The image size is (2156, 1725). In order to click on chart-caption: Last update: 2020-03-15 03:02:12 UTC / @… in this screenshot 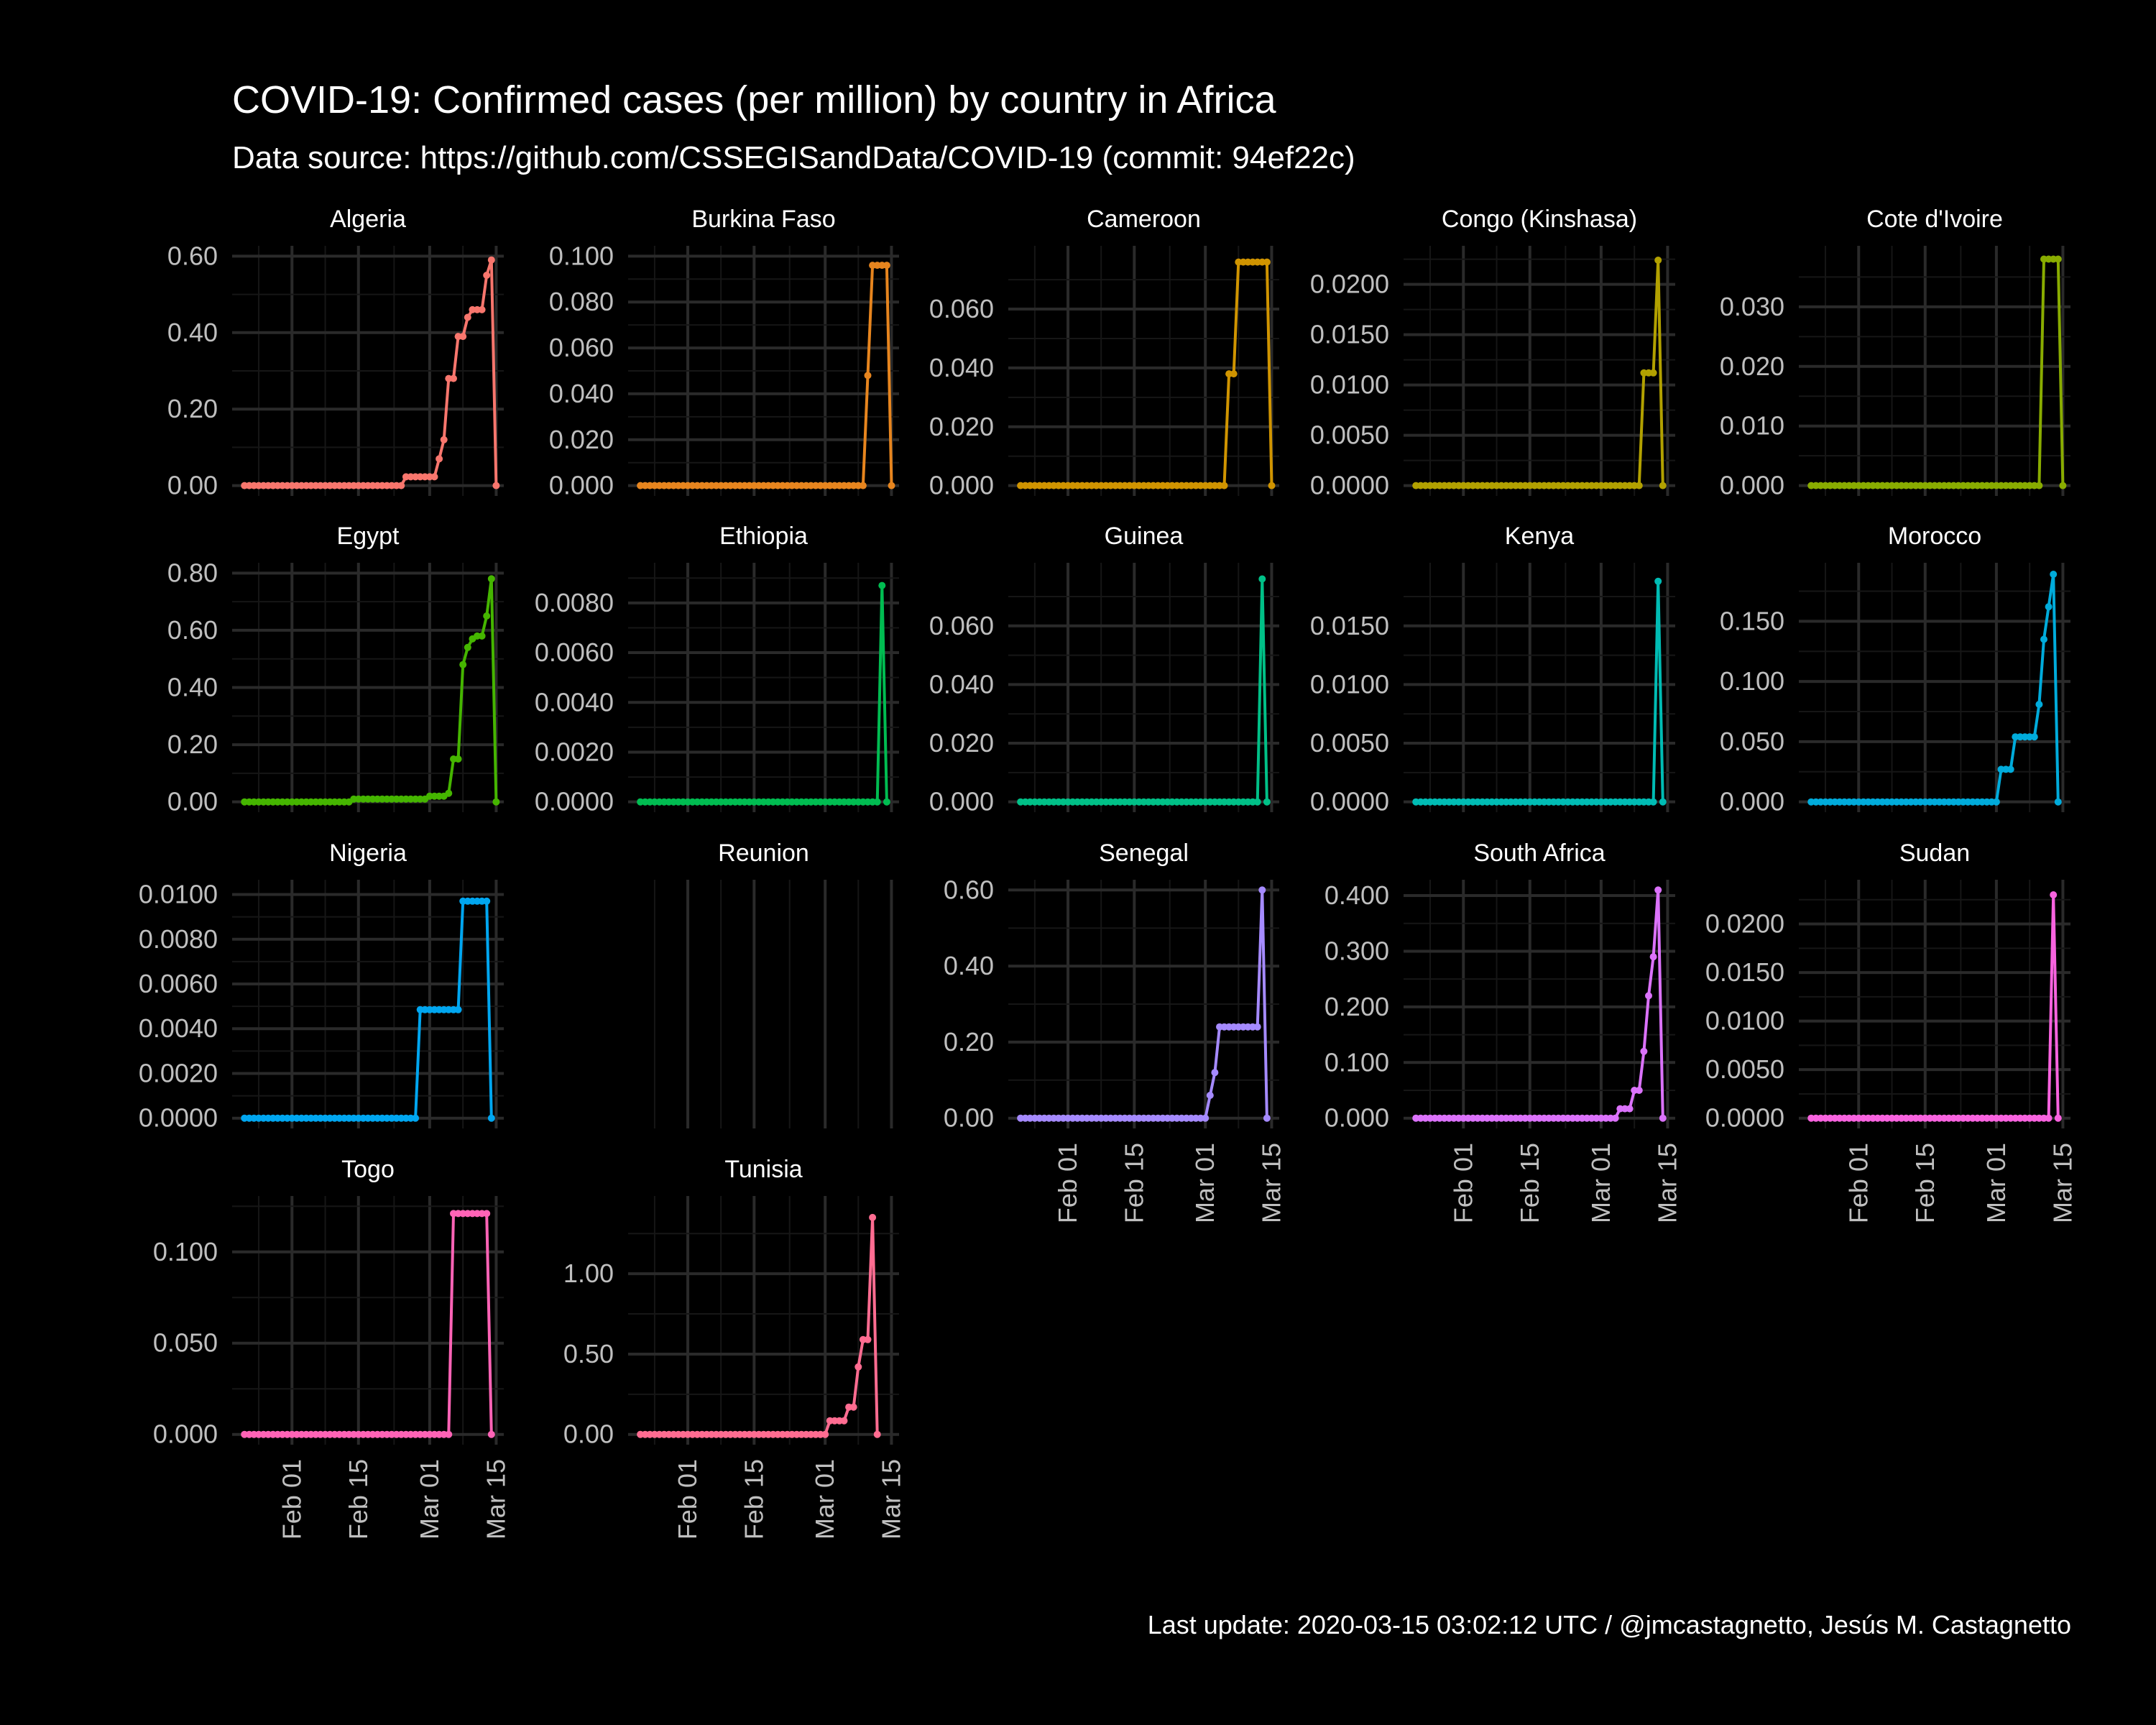, I will do `click(1610, 1624)`.